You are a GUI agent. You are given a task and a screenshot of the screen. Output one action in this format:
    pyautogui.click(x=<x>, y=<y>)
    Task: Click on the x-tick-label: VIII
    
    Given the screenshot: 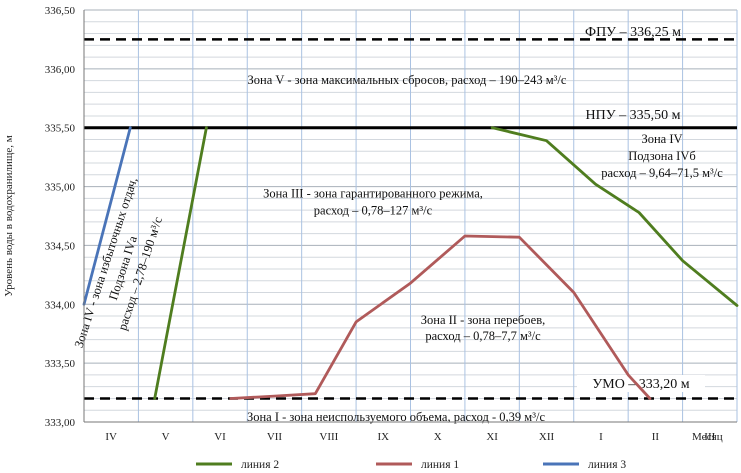 What is the action you would take?
    pyautogui.click(x=328, y=437)
    